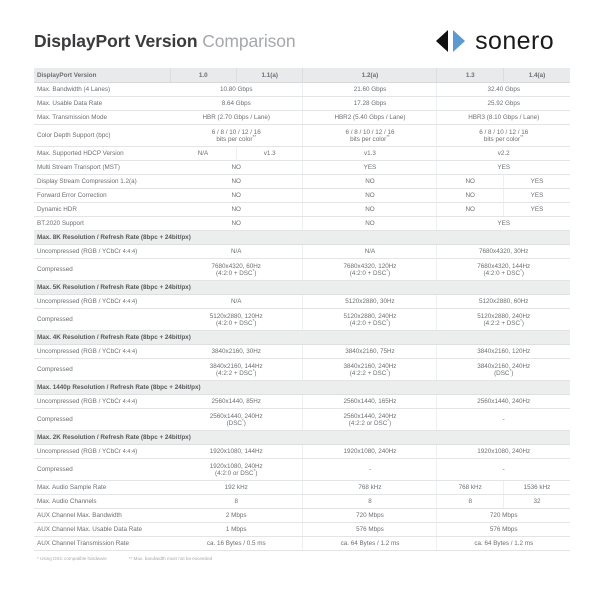 Image resolution: width=600 pixels, height=600 pixels. Describe the element at coordinates (116, 40) in the screenshot. I see `page-title-strong: DisplayPort Version` at that location.